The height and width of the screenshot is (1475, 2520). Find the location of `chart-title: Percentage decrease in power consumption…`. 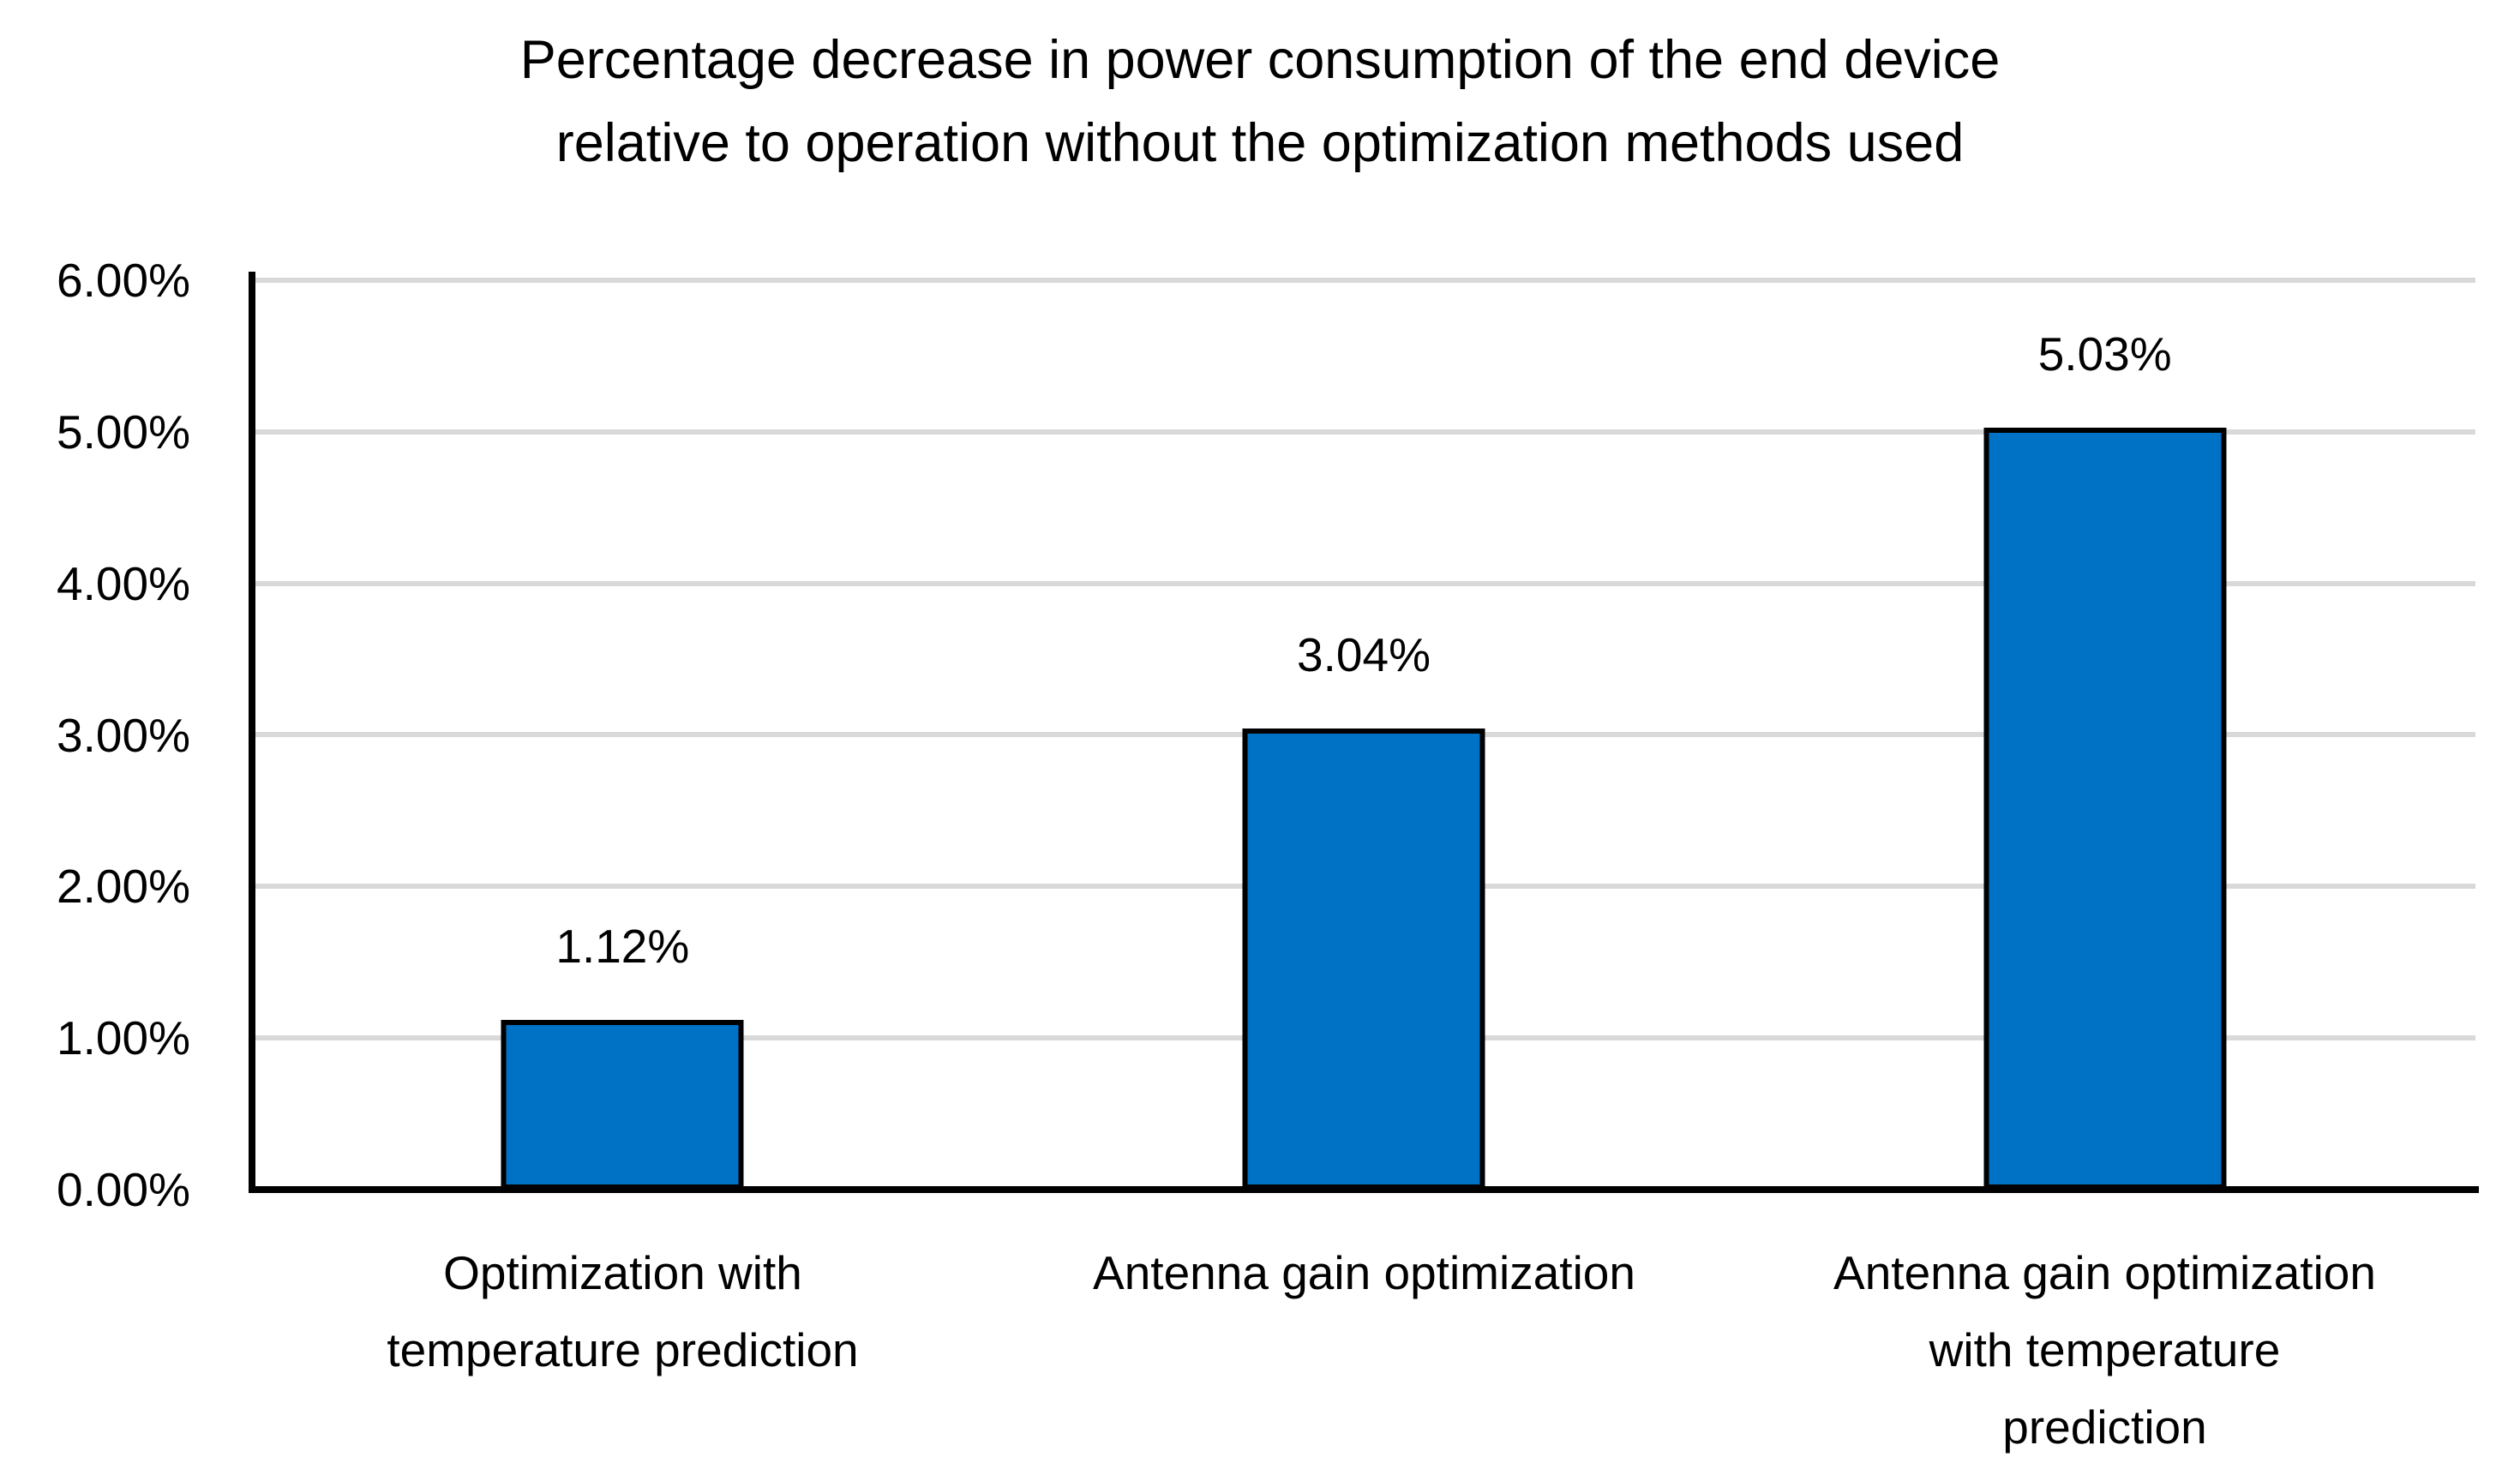

chart-title: Percentage decrease in power consumption… is located at coordinates (1260, 102).